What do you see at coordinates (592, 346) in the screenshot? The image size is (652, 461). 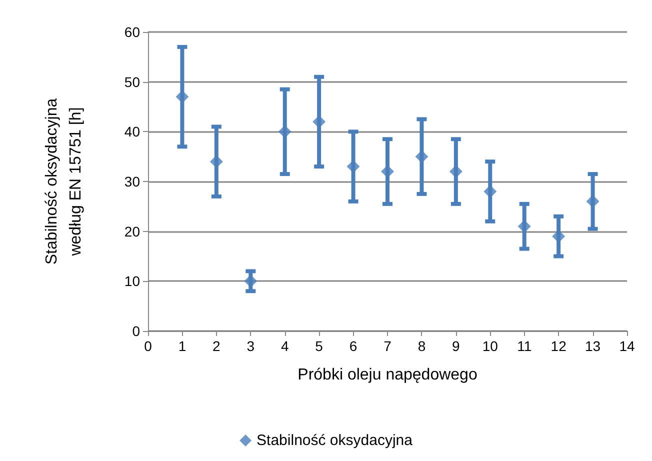 I see `x-tick-label: 13` at bounding box center [592, 346].